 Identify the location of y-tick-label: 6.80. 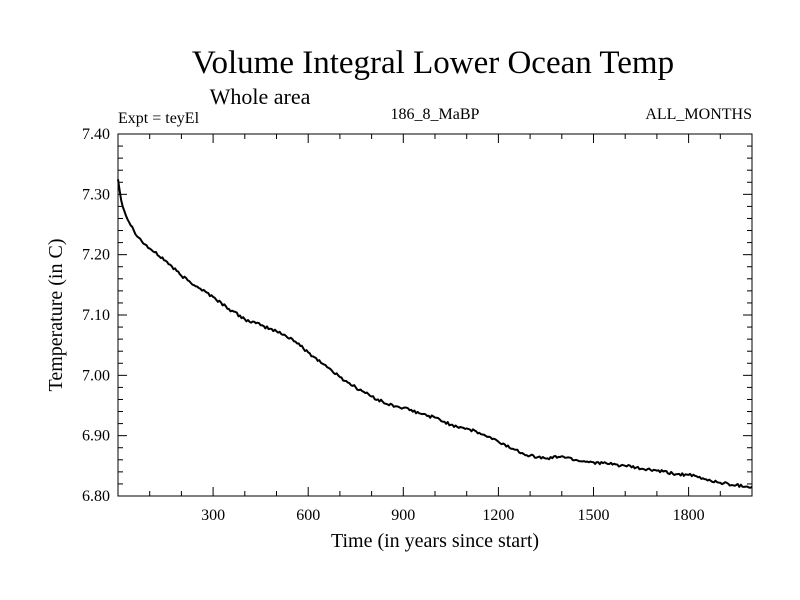
(96, 496).